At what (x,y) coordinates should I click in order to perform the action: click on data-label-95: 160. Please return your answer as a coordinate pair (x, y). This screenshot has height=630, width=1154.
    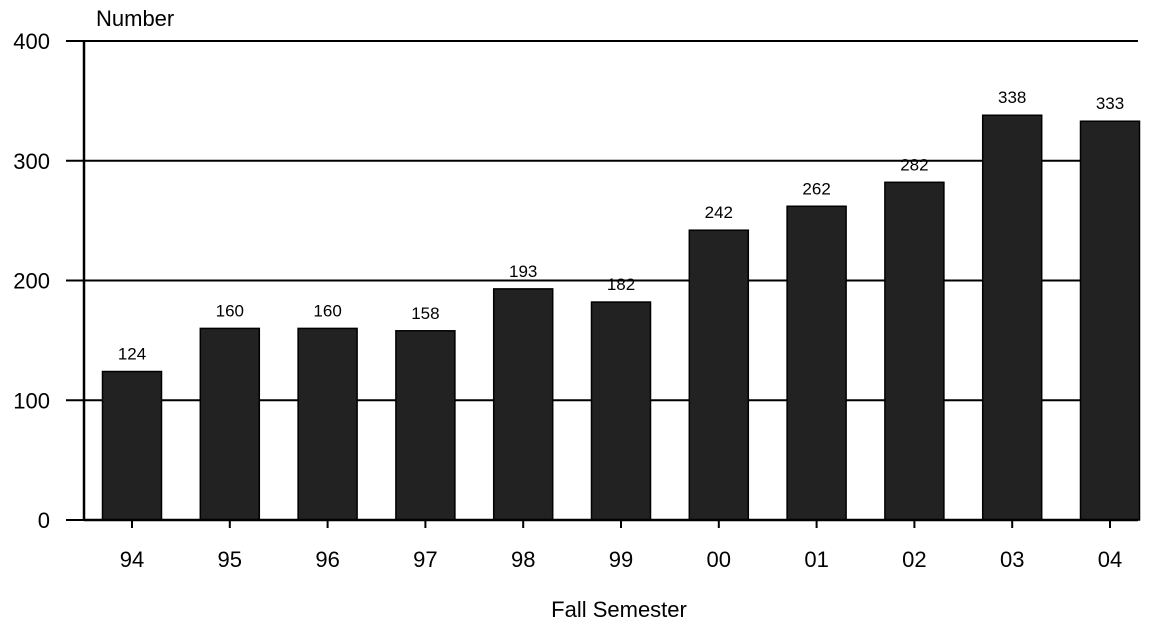
    Looking at the image, I should click on (230, 310).